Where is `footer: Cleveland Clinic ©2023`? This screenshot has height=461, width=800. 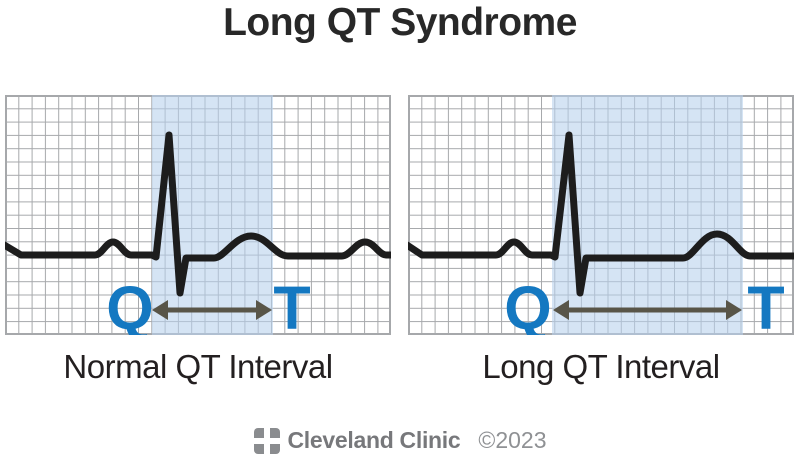 footer: Cleveland Clinic ©2023 is located at coordinates (400, 440).